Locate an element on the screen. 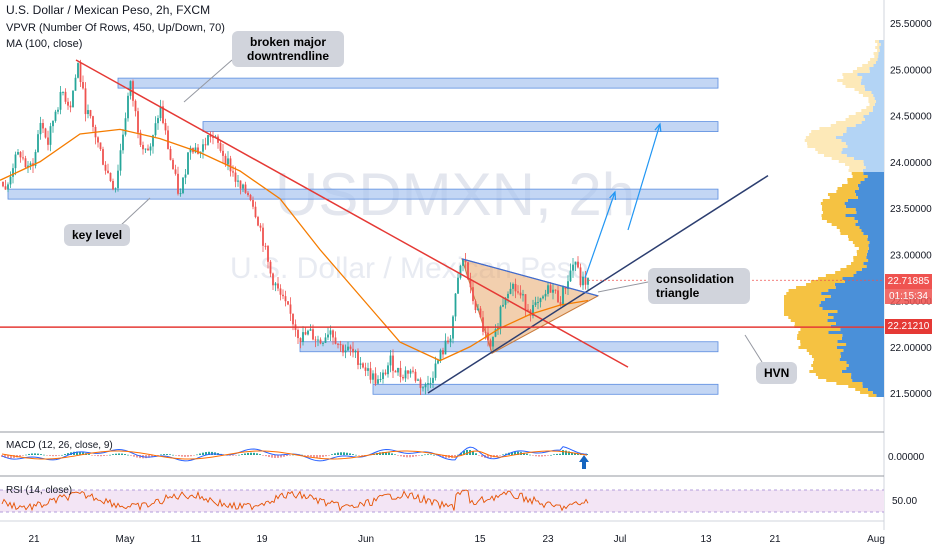 Image resolution: width=932 pixels, height=555 pixels. callout-key-level: key level is located at coordinates (97, 235).